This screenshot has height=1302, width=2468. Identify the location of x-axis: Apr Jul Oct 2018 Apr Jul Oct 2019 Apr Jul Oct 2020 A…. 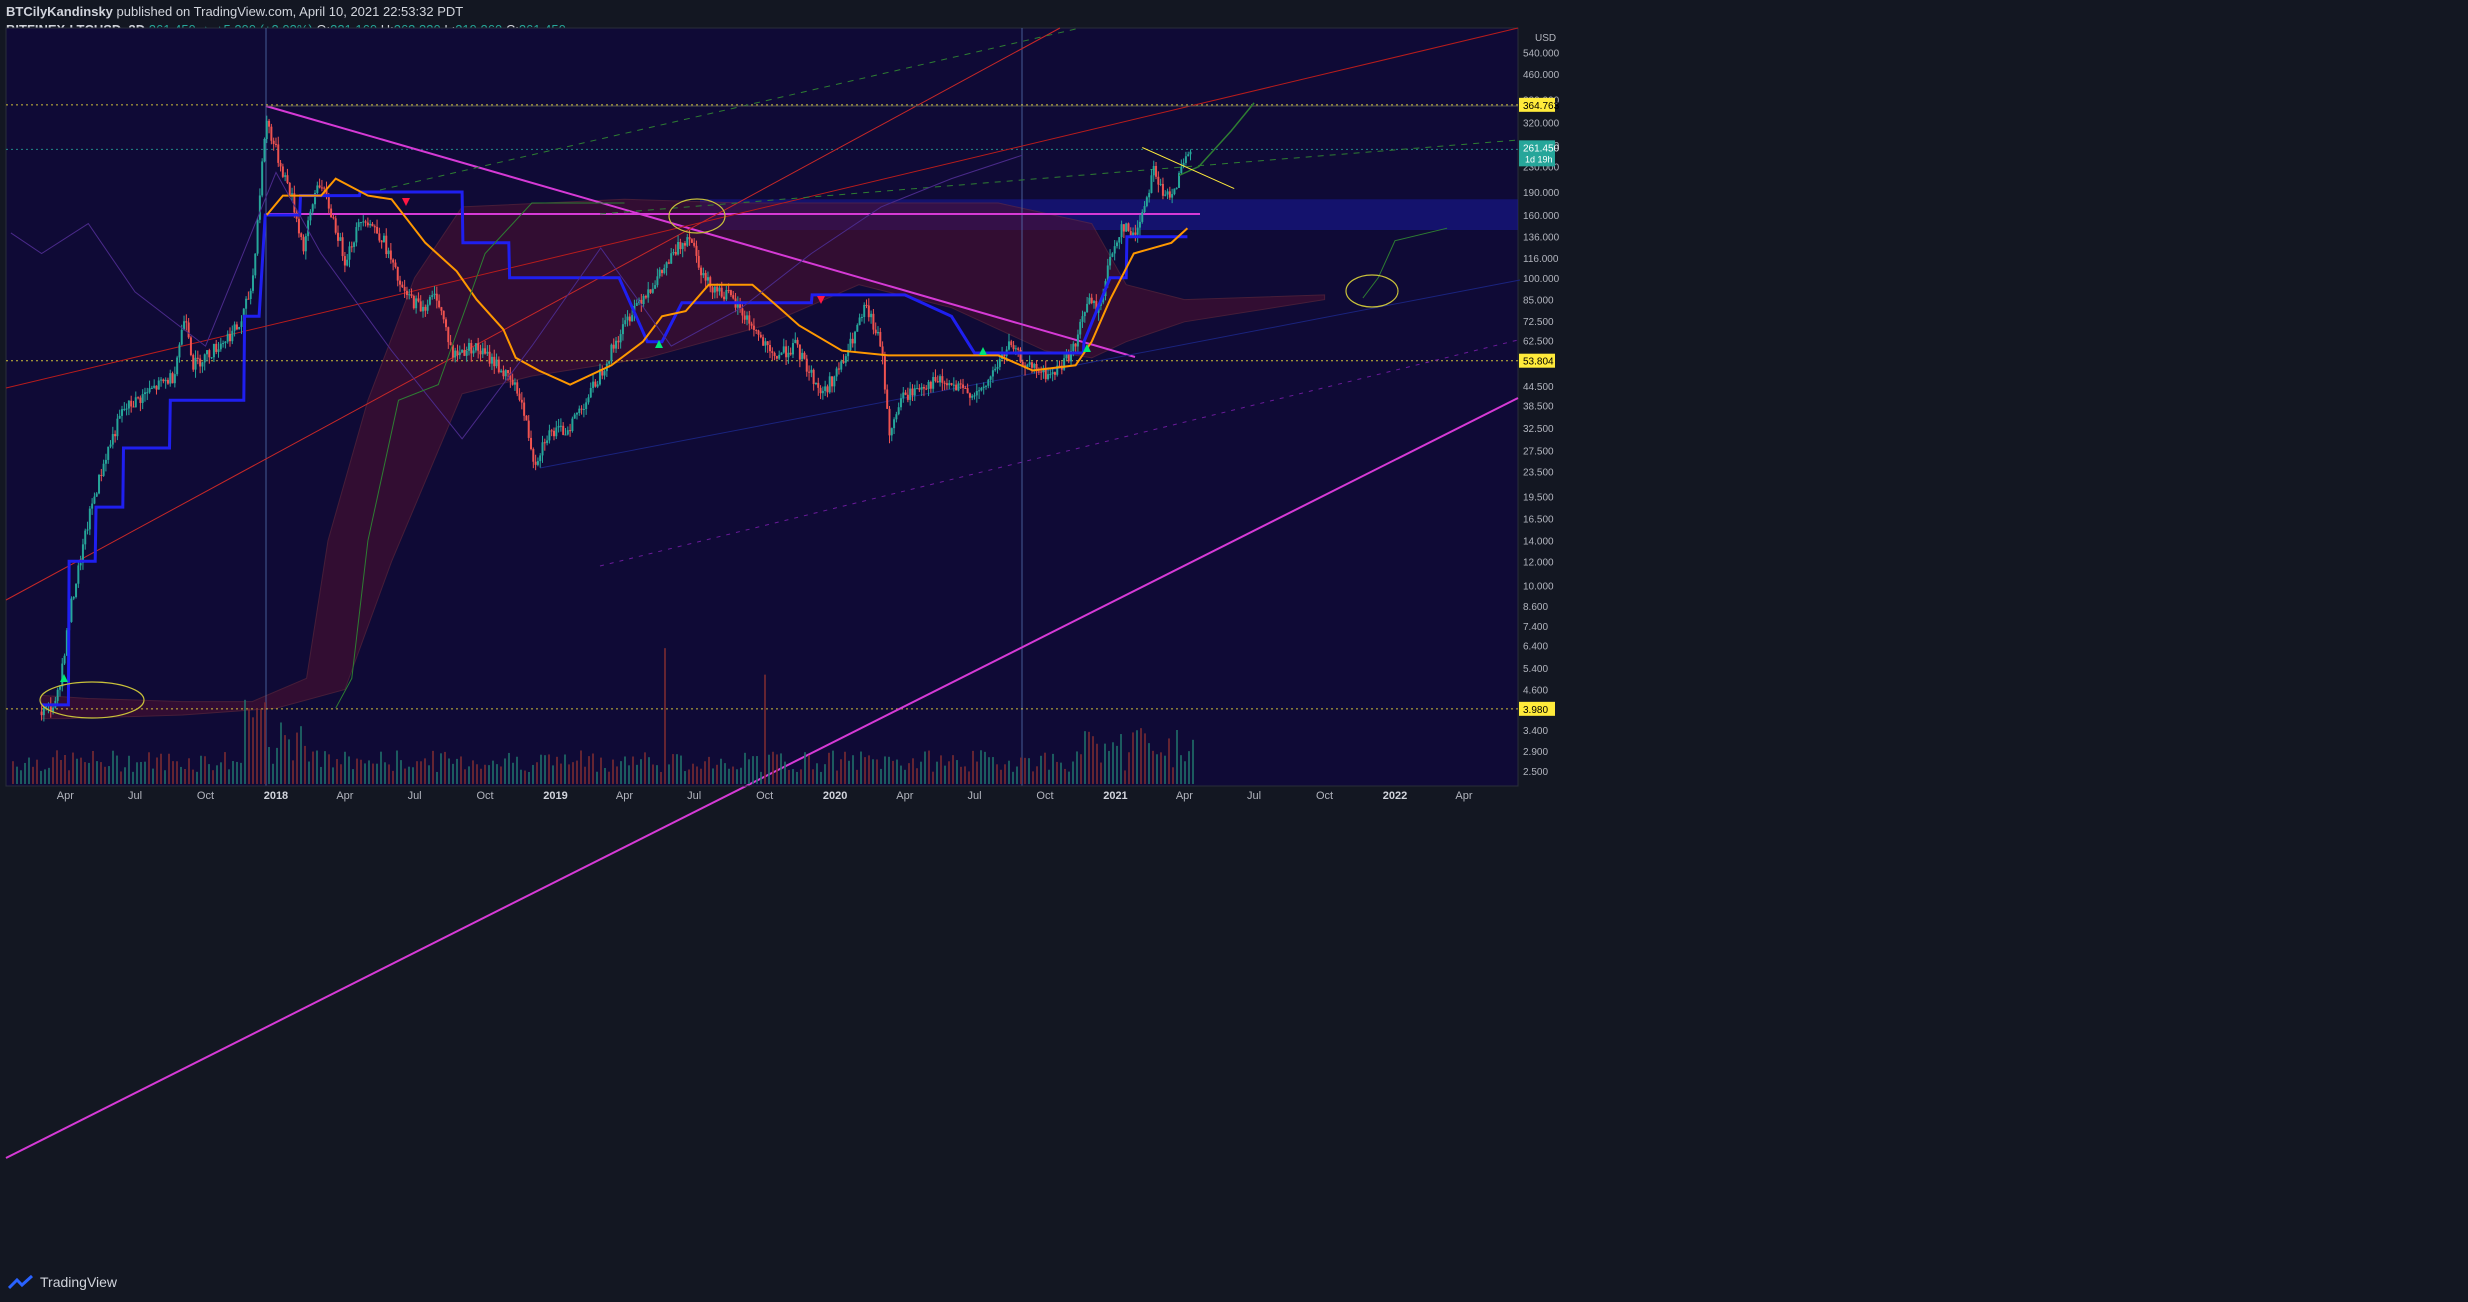
(762, 793).